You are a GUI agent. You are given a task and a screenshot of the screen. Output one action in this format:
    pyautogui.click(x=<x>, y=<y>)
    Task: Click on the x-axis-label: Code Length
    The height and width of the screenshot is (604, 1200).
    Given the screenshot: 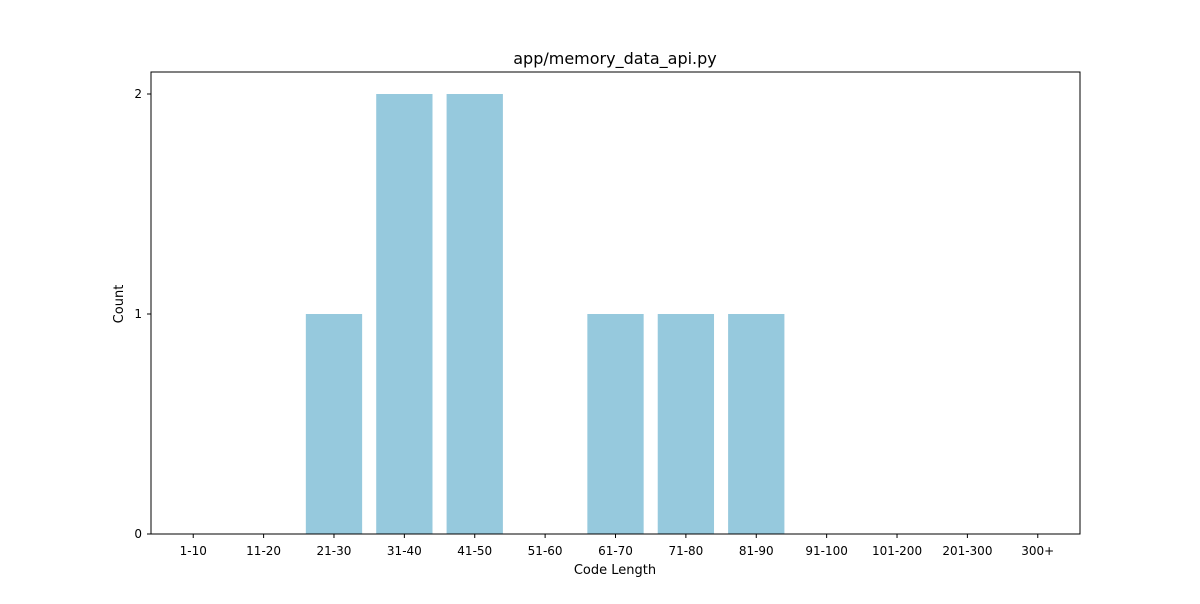 What is the action you would take?
    pyautogui.click(x=615, y=570)
    